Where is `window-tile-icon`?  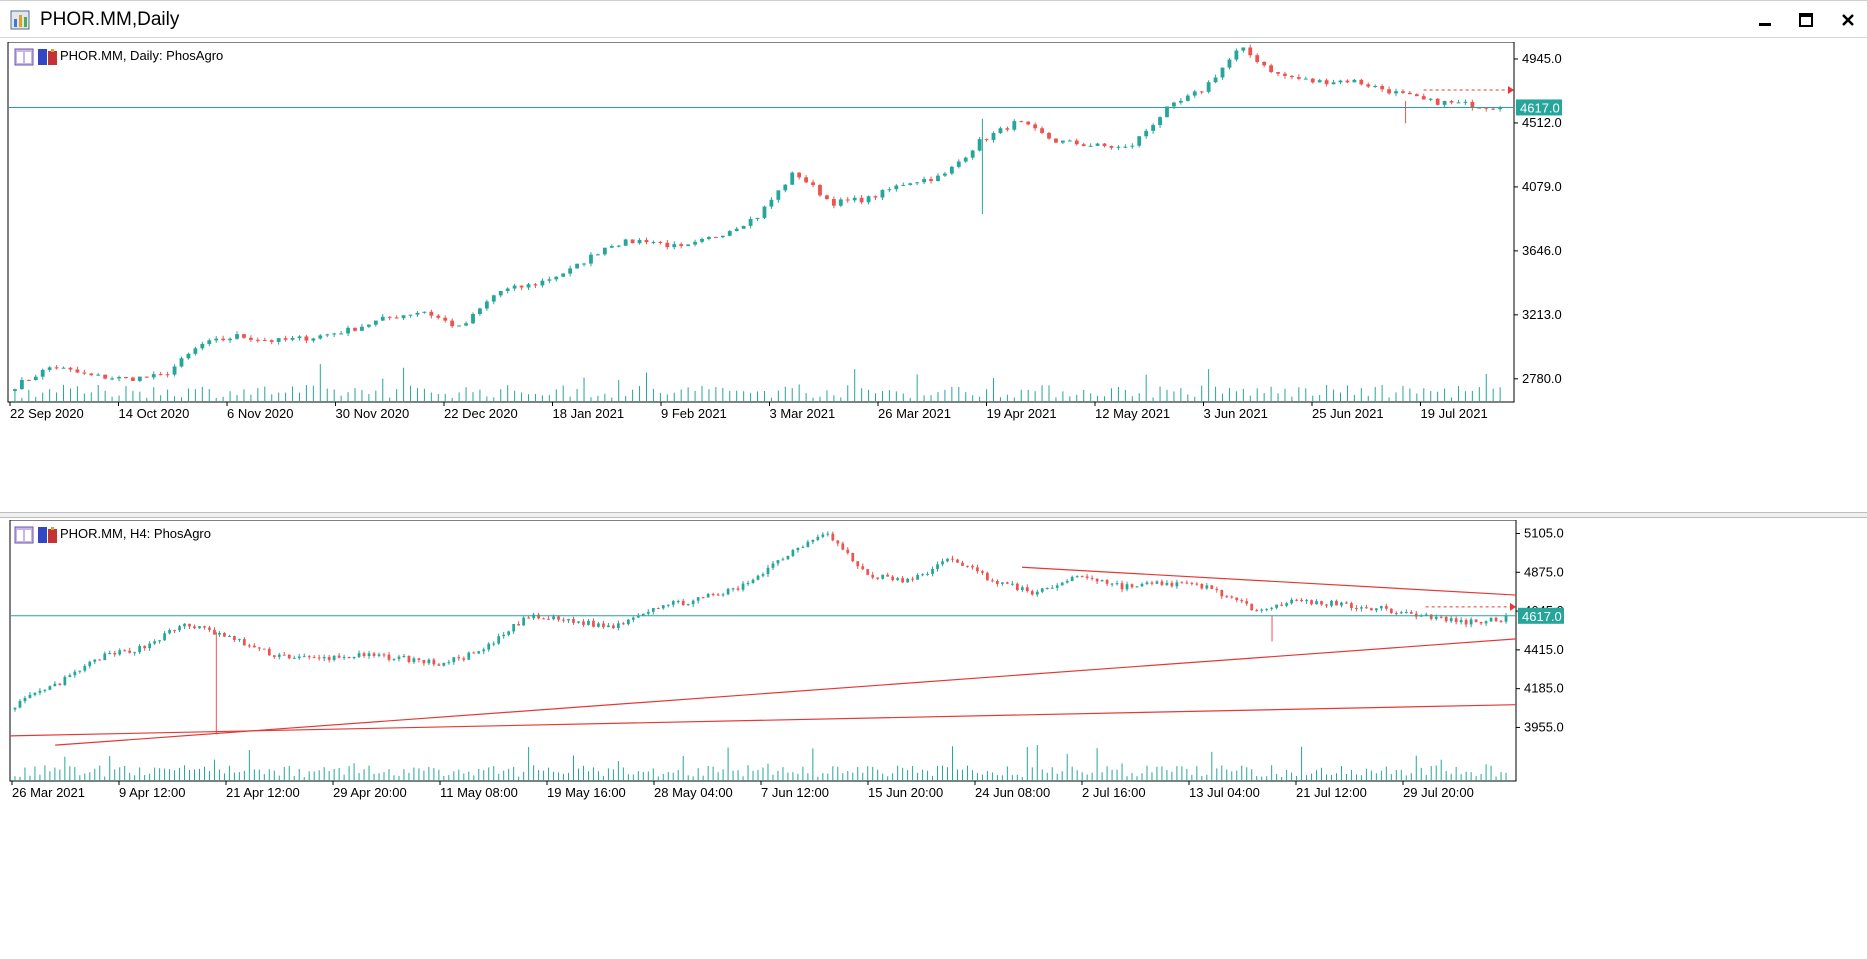 window-tile-icon is located at coordinates (24, 57).